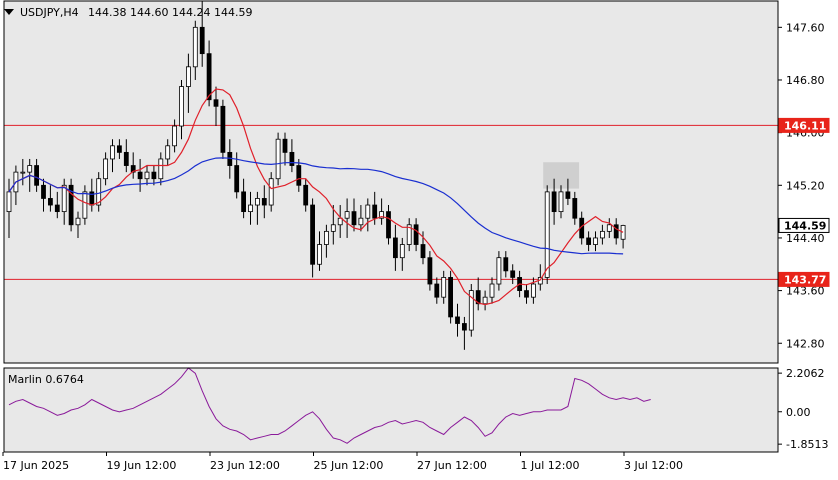 This screenshot has height=480, width=838. I want to click on price-tick-label: 147.60, so click(805, 27).